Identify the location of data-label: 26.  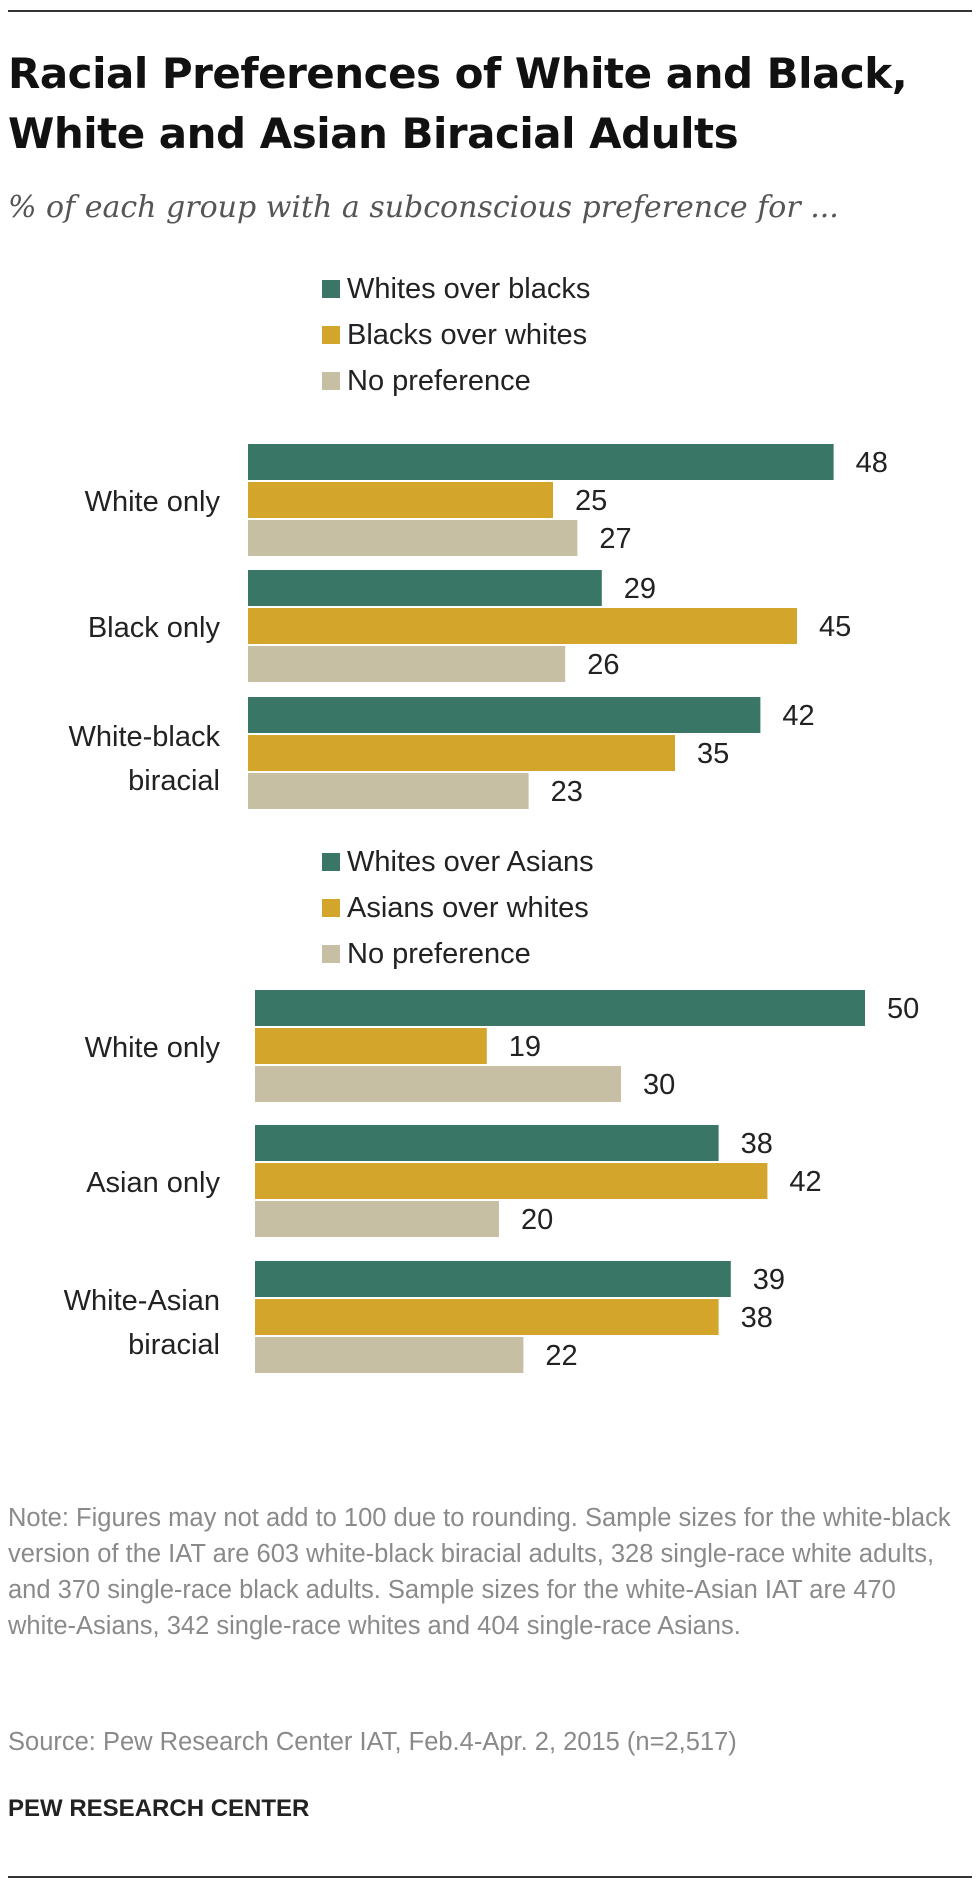
(603, 665).